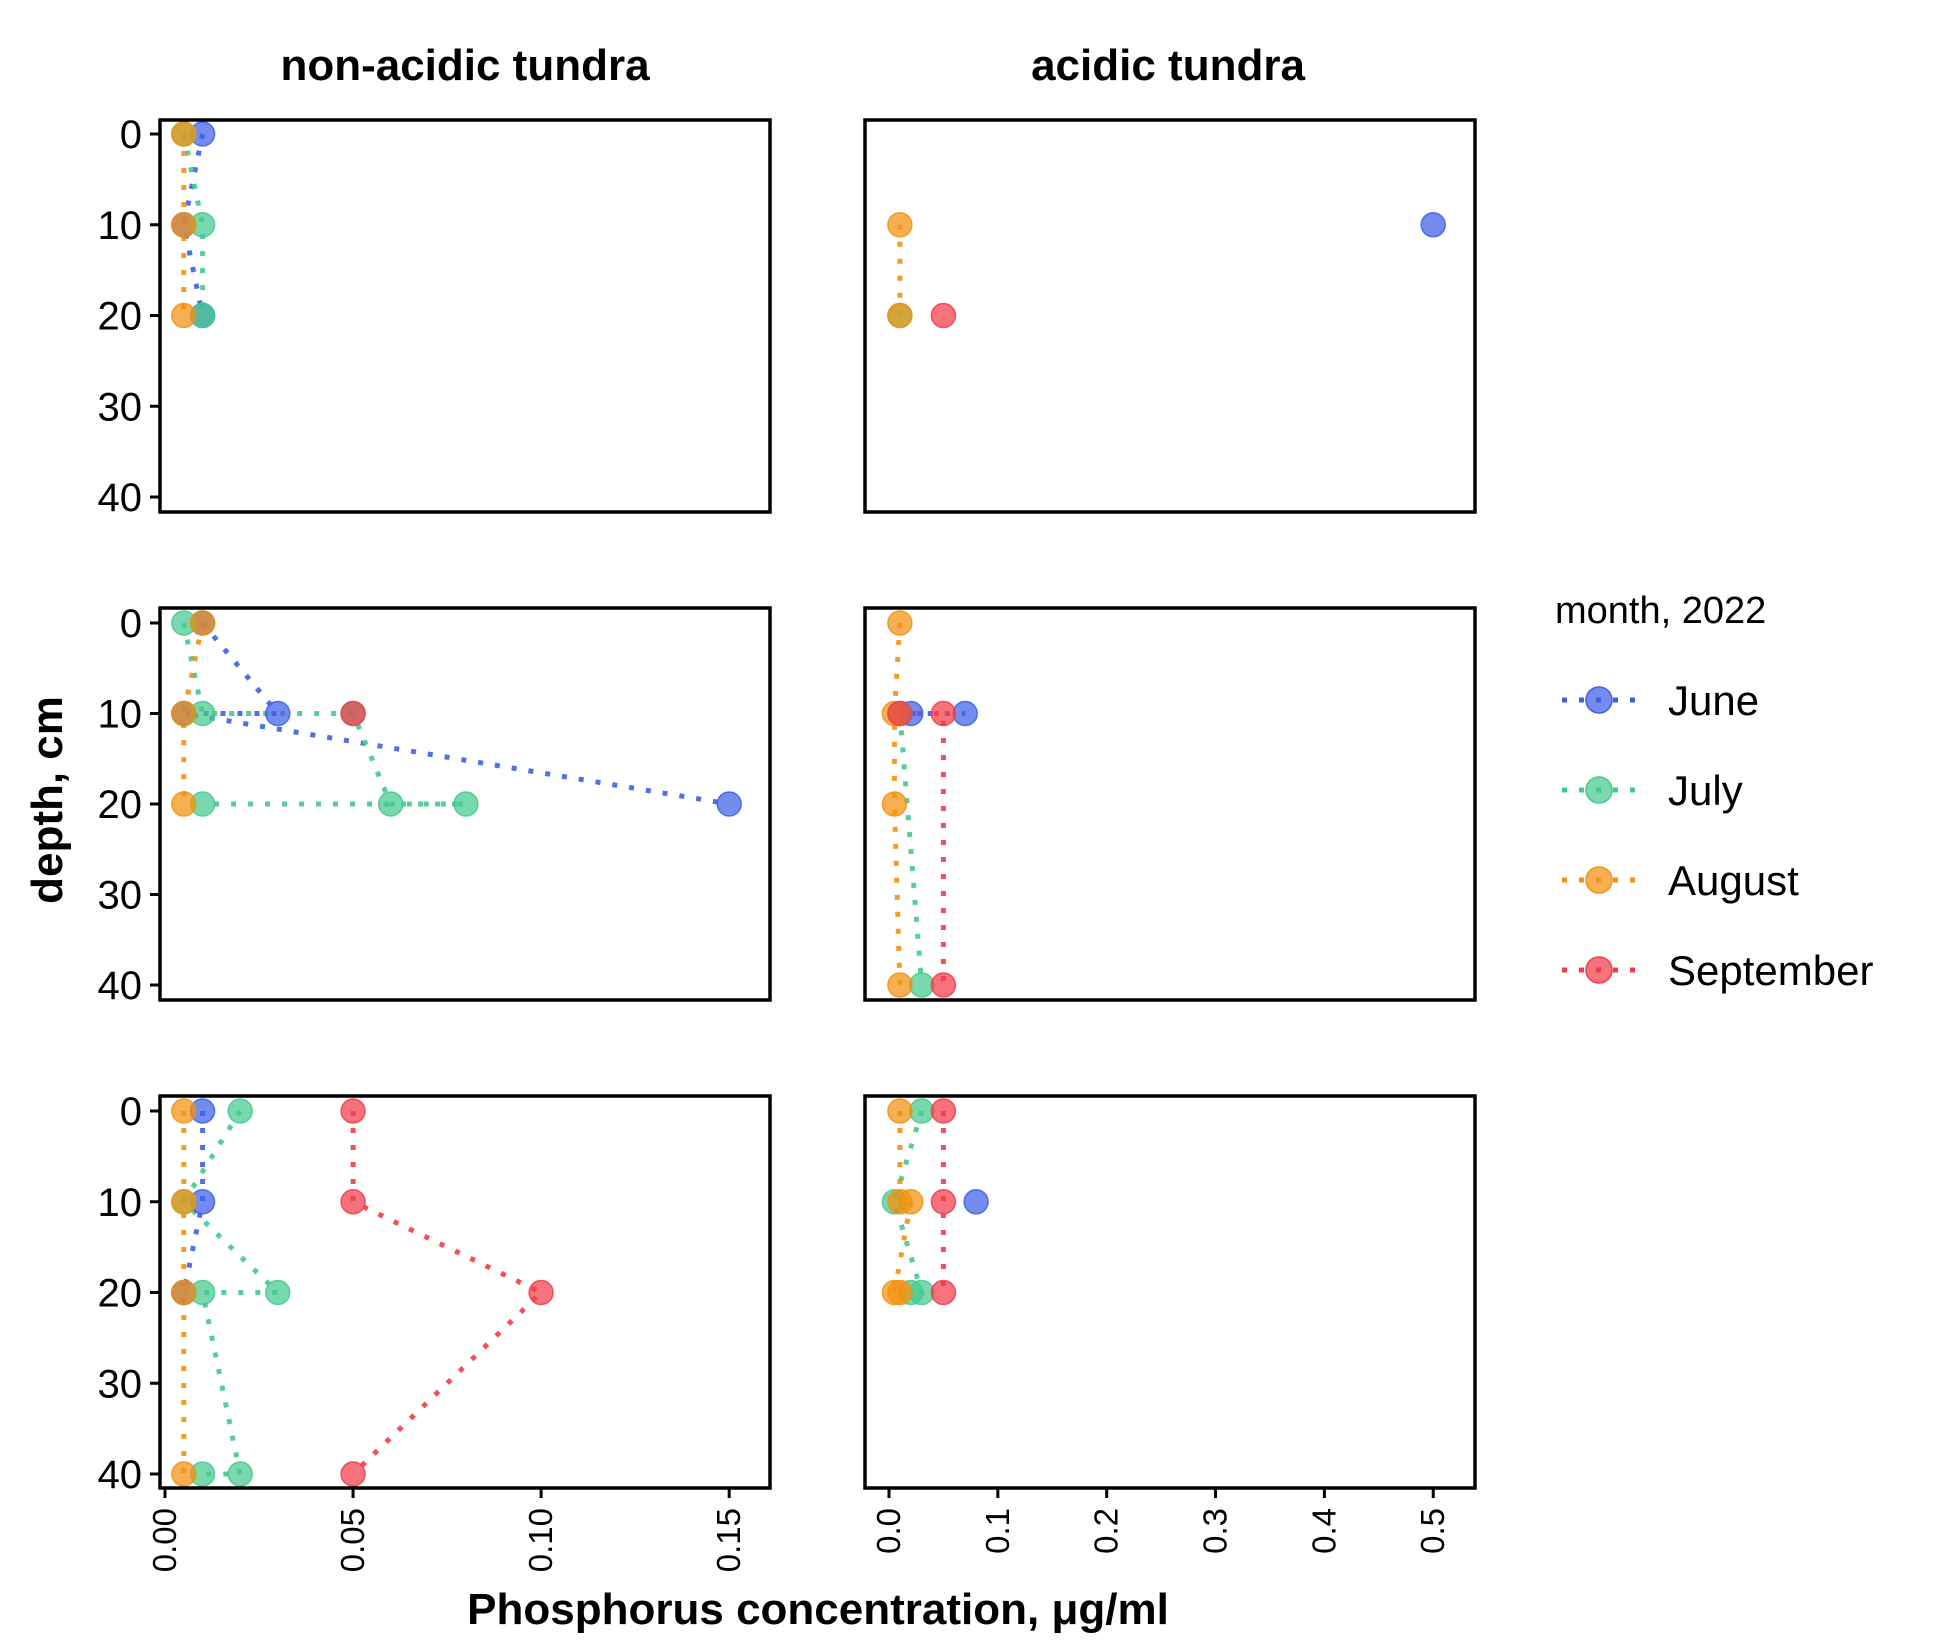 The height and width of the screenshot is (1650, 1950). What do you see at coordinates (997, 1531) in the screenshot?
I see `x-tick-label: 0.1` at bounding box center [997, 1531].